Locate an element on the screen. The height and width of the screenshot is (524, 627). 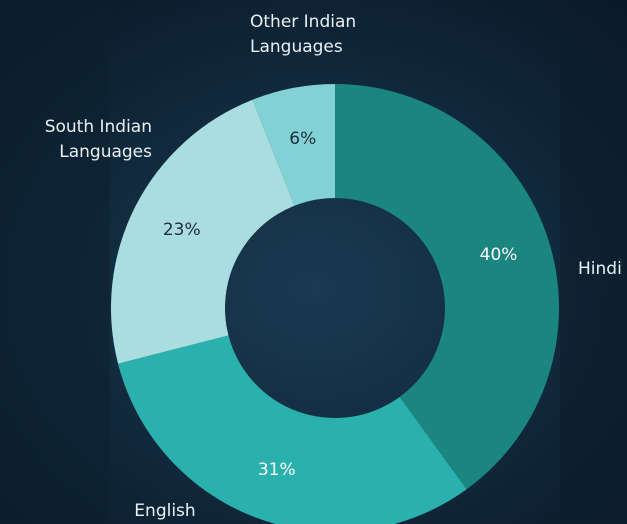
background-shade is located at coordinates (593, 262).